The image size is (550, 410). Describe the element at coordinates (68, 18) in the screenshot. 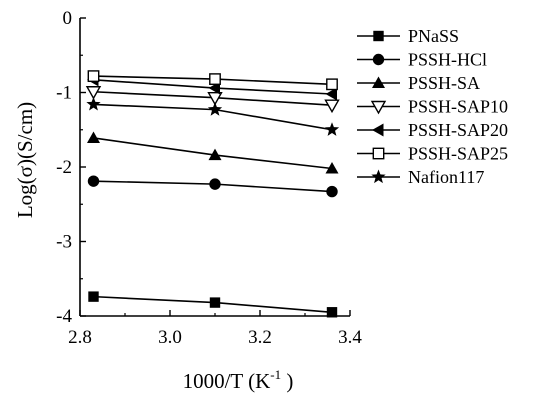

I see `y-tick-label: 0` at that location.